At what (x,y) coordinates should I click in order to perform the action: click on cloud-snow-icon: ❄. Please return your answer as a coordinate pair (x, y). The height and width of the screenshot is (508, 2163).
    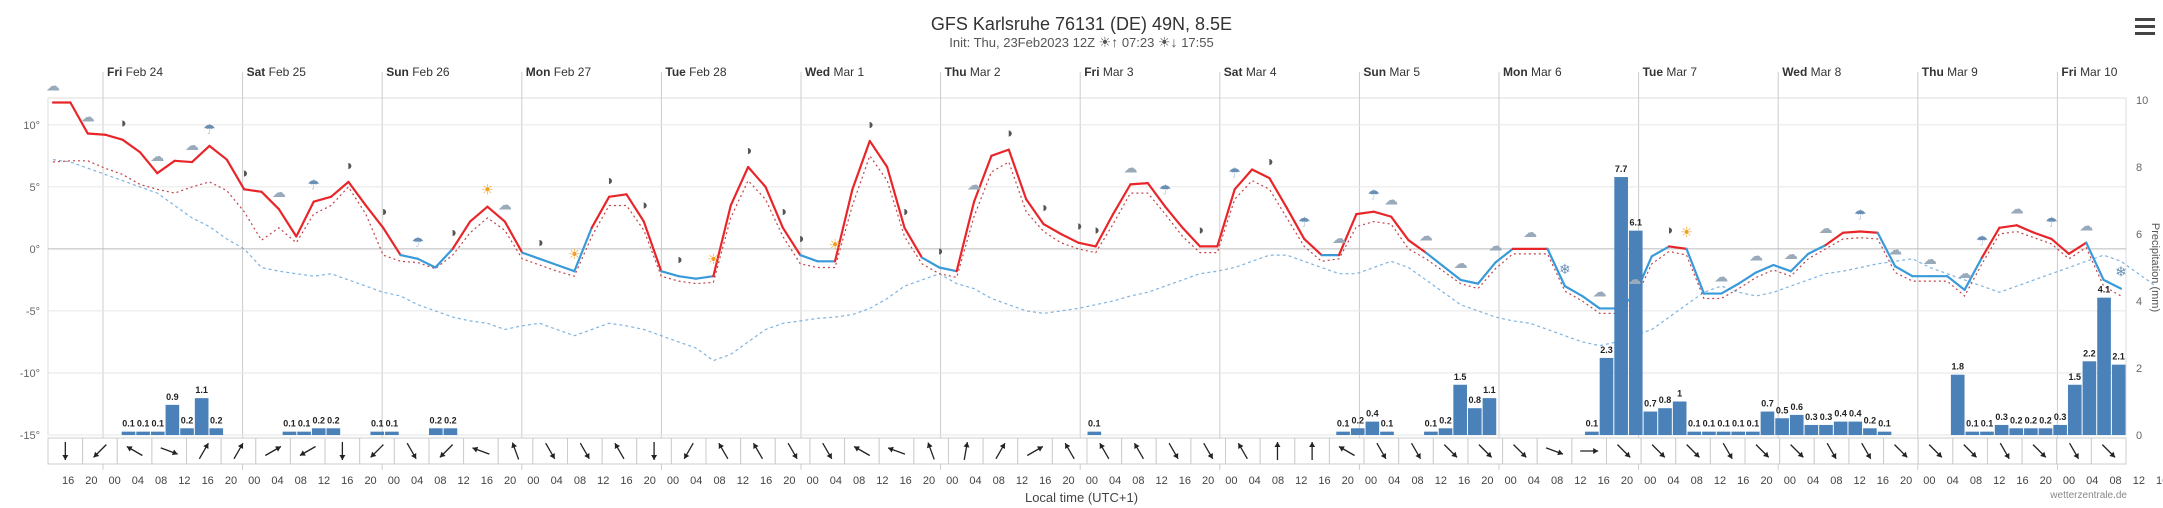
    Looking at the image, I should click on (1565, 269).